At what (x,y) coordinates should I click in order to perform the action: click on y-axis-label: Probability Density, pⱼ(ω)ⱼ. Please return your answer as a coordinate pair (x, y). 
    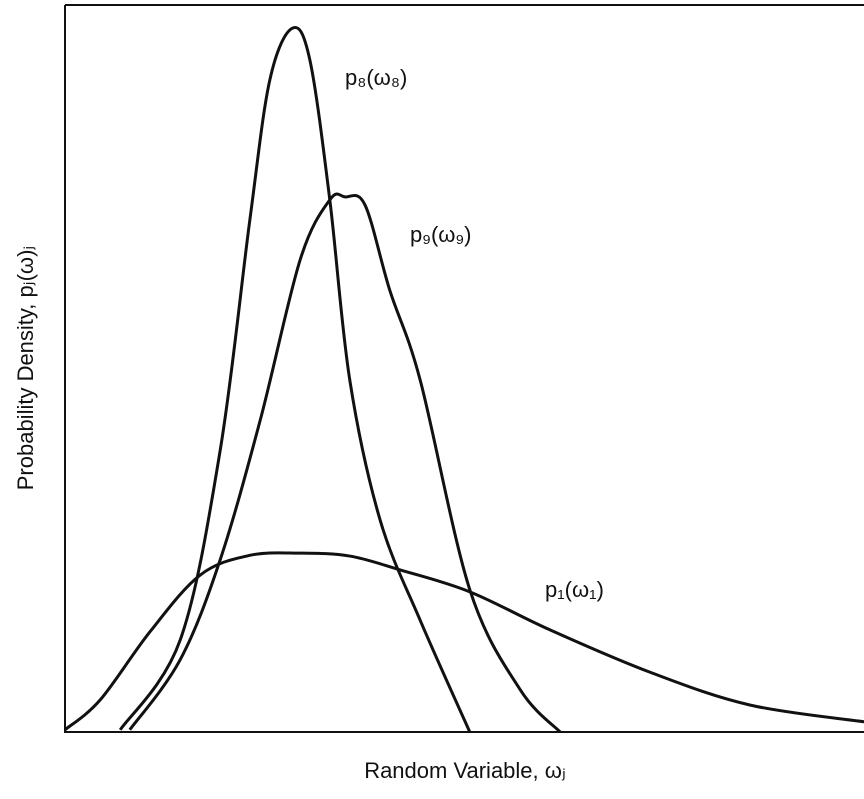
    Looking at the image, I should click on (25, 368).